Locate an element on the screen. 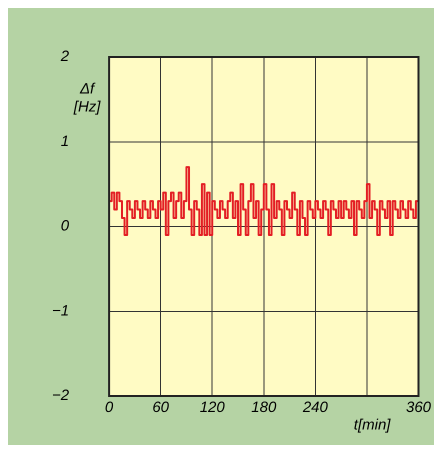  x-tick-label: 120 is located at coordinates (213, 407).